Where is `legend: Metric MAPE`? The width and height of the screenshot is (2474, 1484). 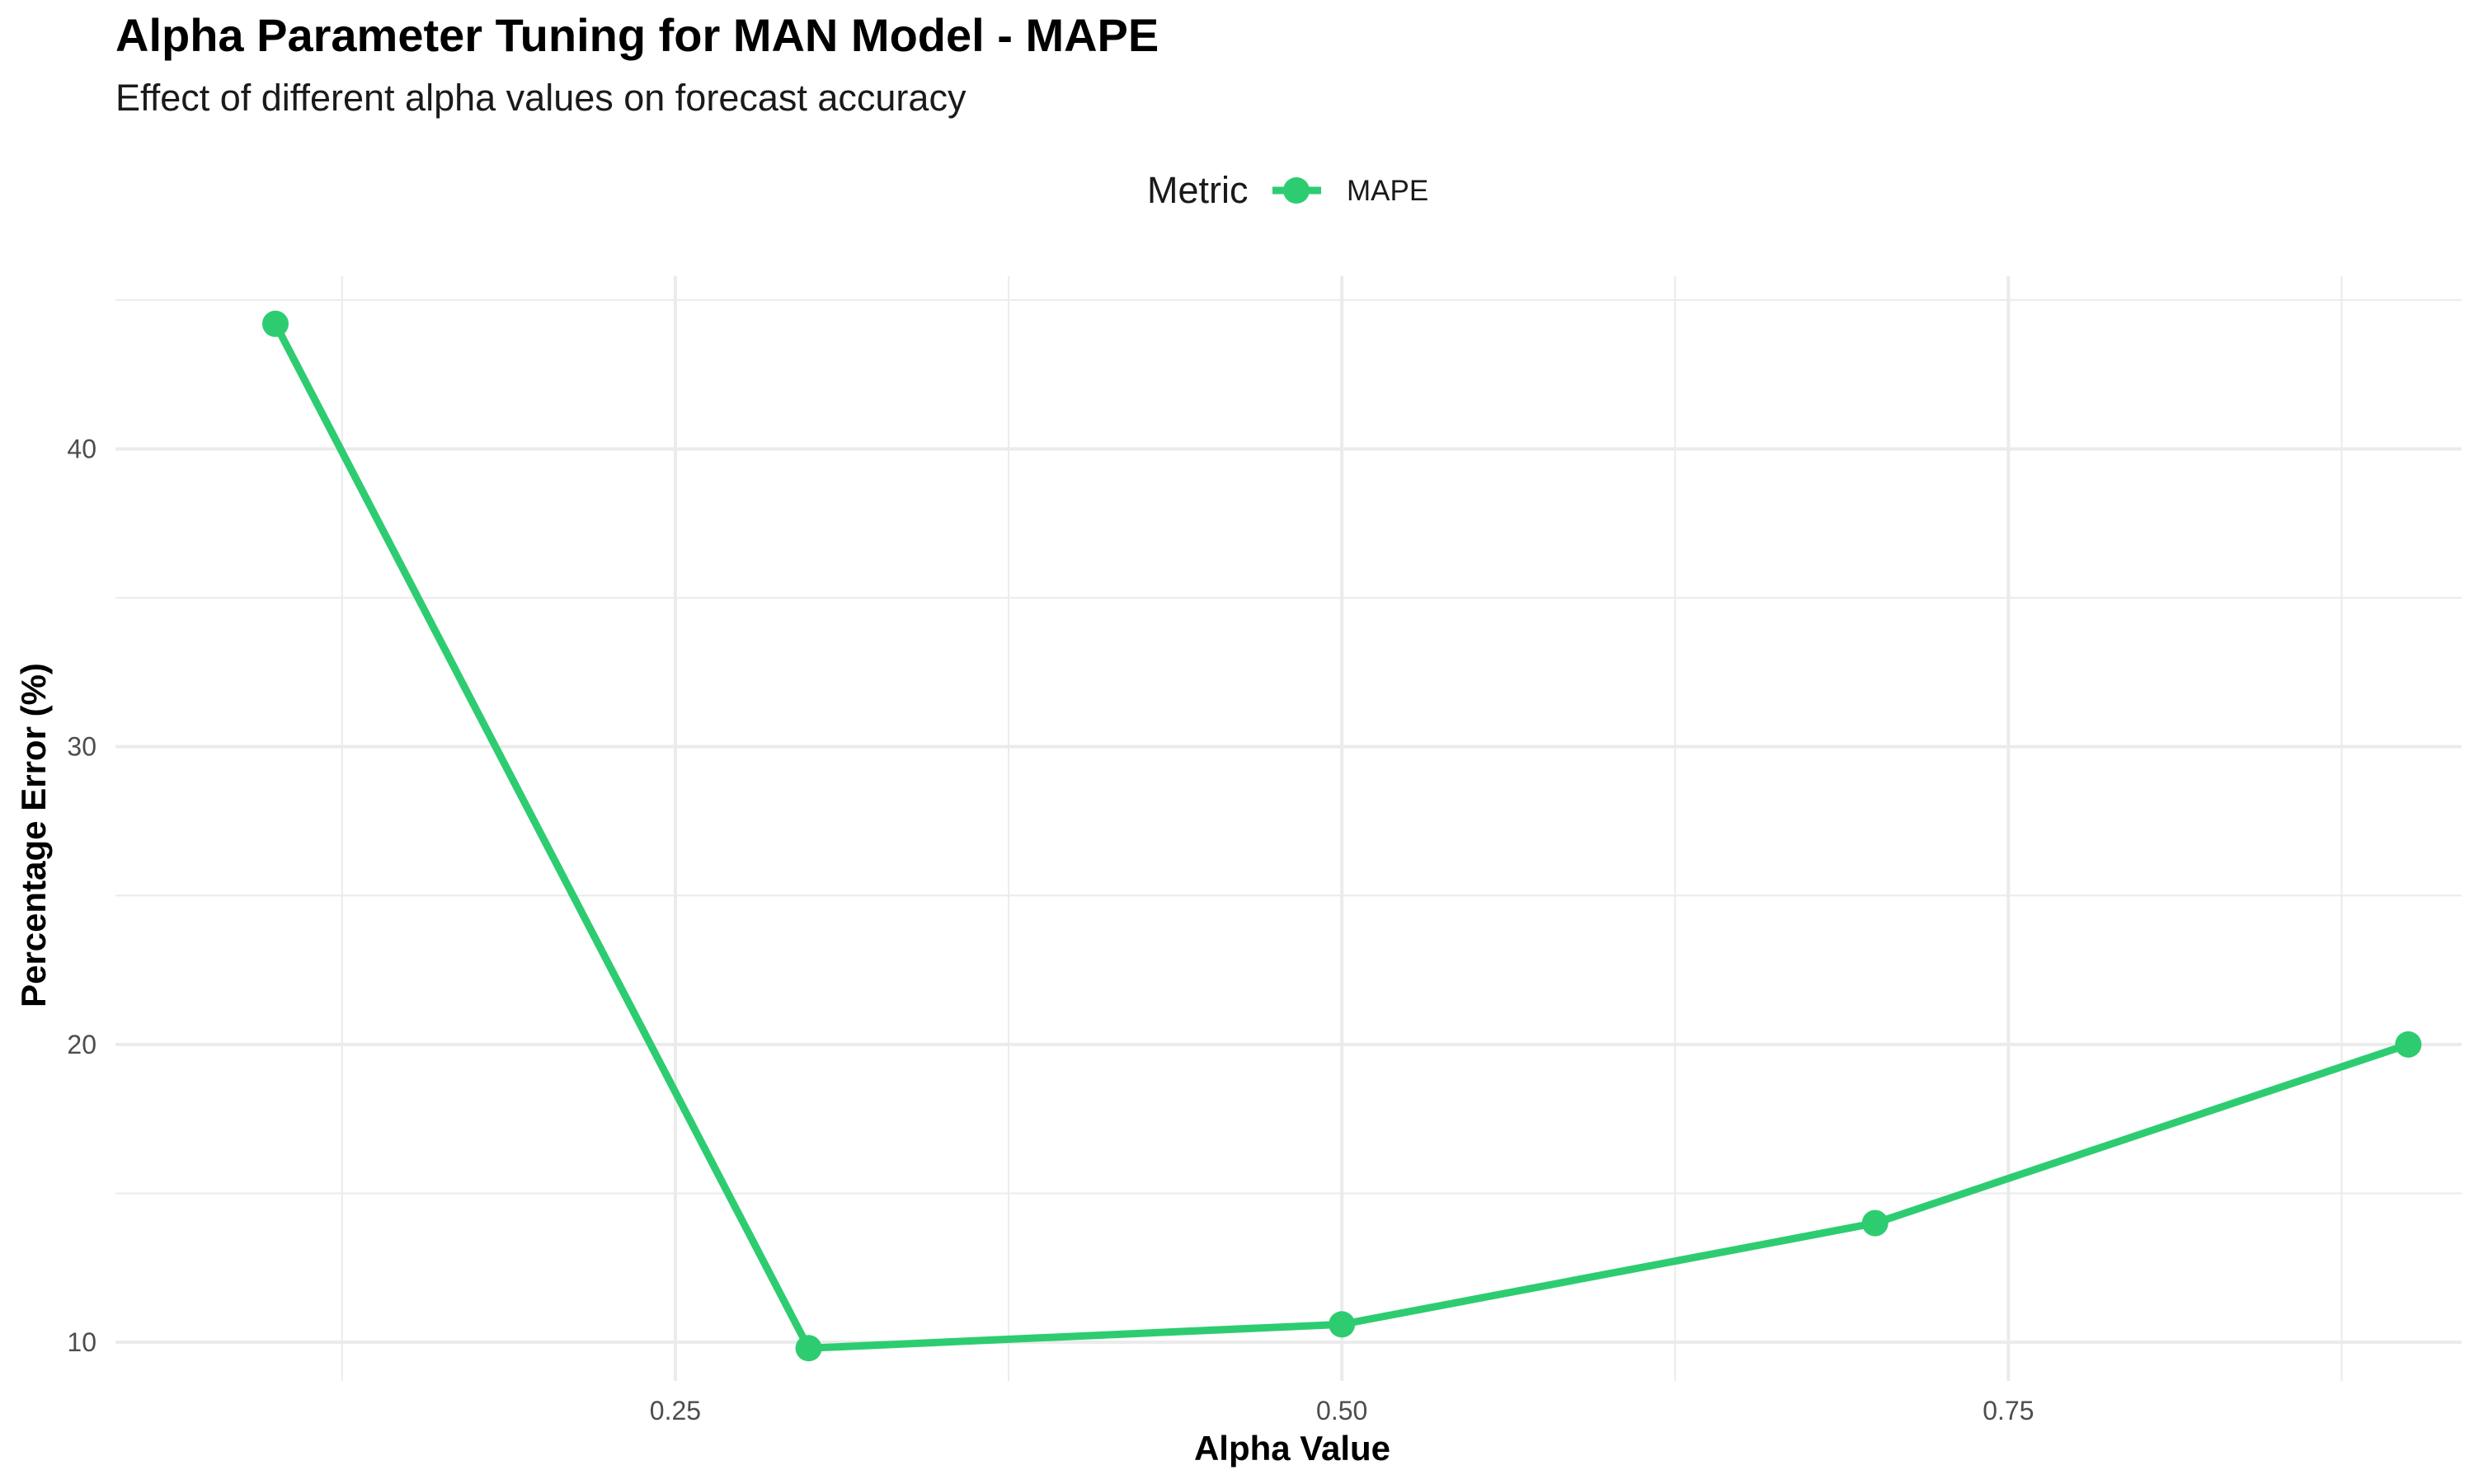 legend: Metric MAPE is located at coordinates (1287, 190).